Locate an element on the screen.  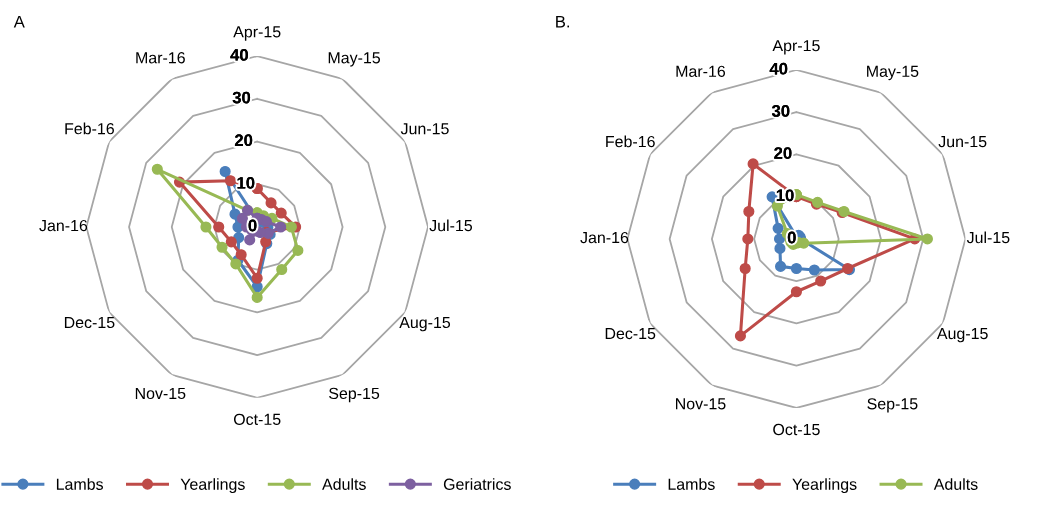
chart-title: B. is located at coordinates (563, 21).